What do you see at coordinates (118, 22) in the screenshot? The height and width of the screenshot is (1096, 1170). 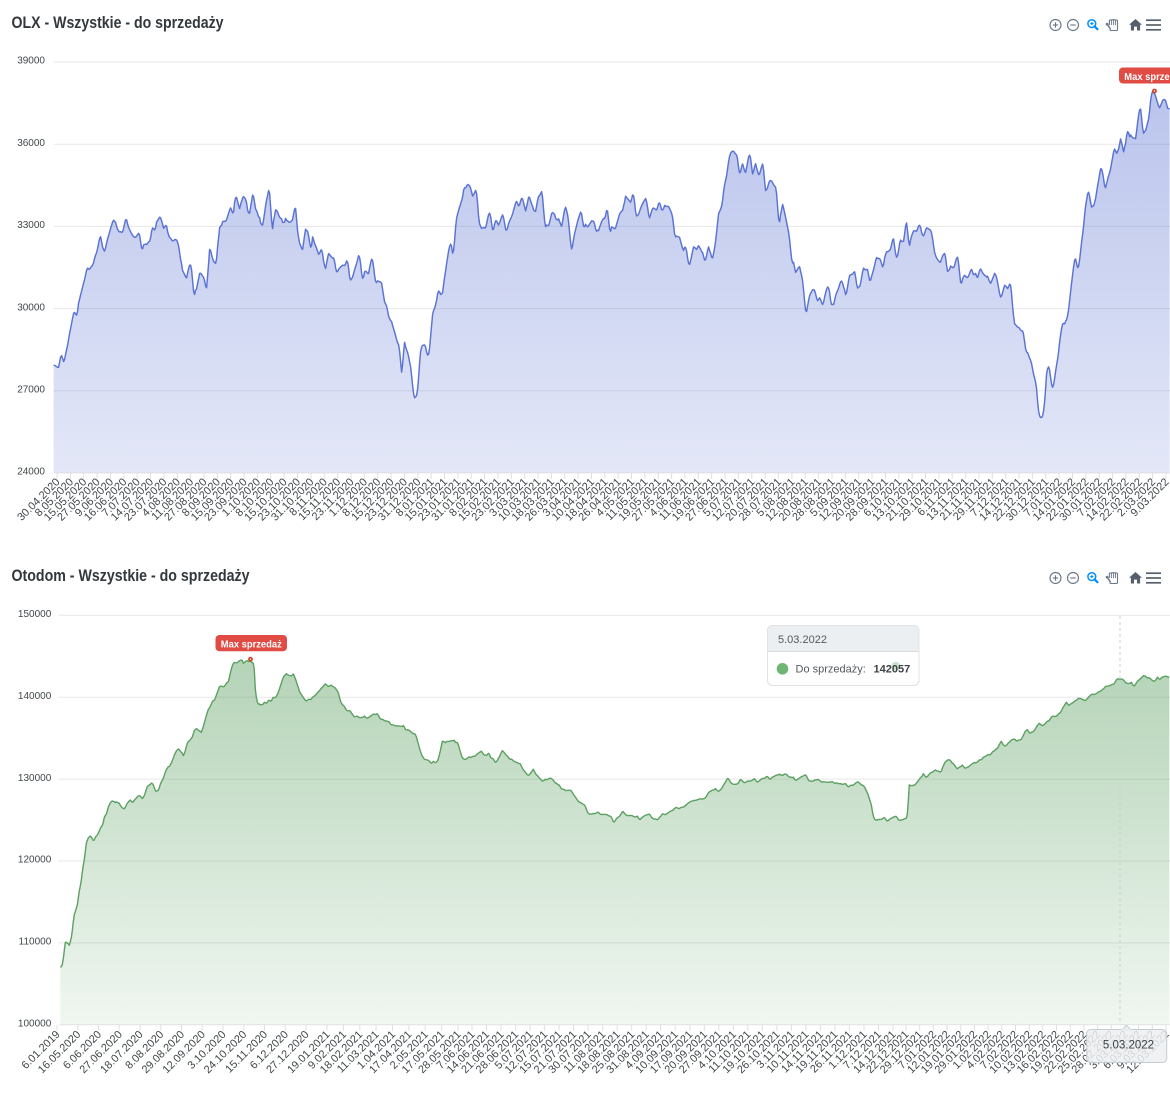 I see `svg-text: OLX - Wszystkie - do sprzedaży` at bounding box center [118, 22].